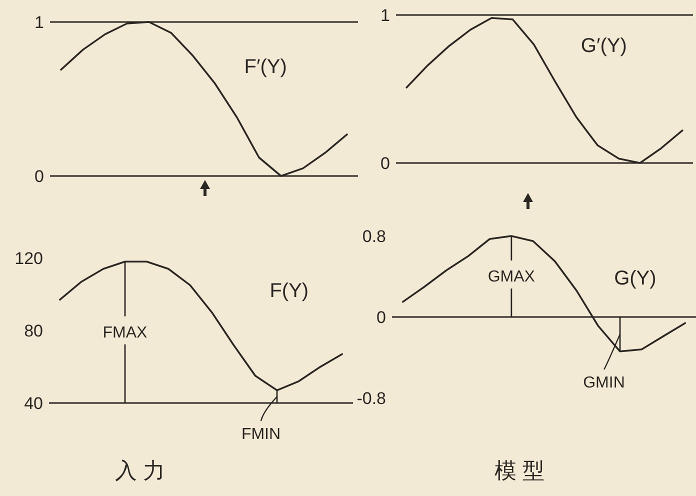 This screenshot has height=496, width=696. What do you see at coordinates (33, 403) in the screenshot?
I see `y-tick-label: 40` at bounding box center [33, 403].